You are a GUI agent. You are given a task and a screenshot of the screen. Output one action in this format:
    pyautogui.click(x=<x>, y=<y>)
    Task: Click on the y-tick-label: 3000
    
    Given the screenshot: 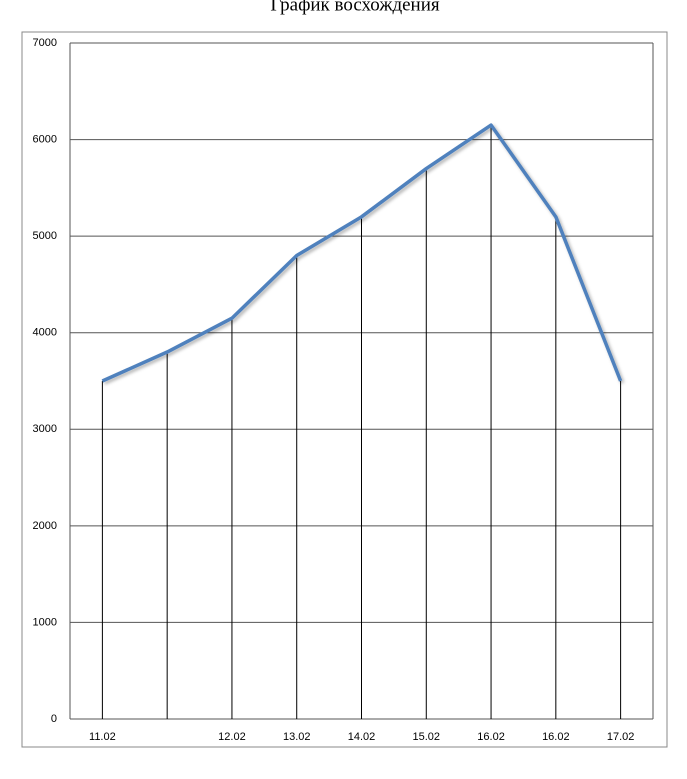 What is the action you would take?
    pyautogui.click(x=45, y=429)
    